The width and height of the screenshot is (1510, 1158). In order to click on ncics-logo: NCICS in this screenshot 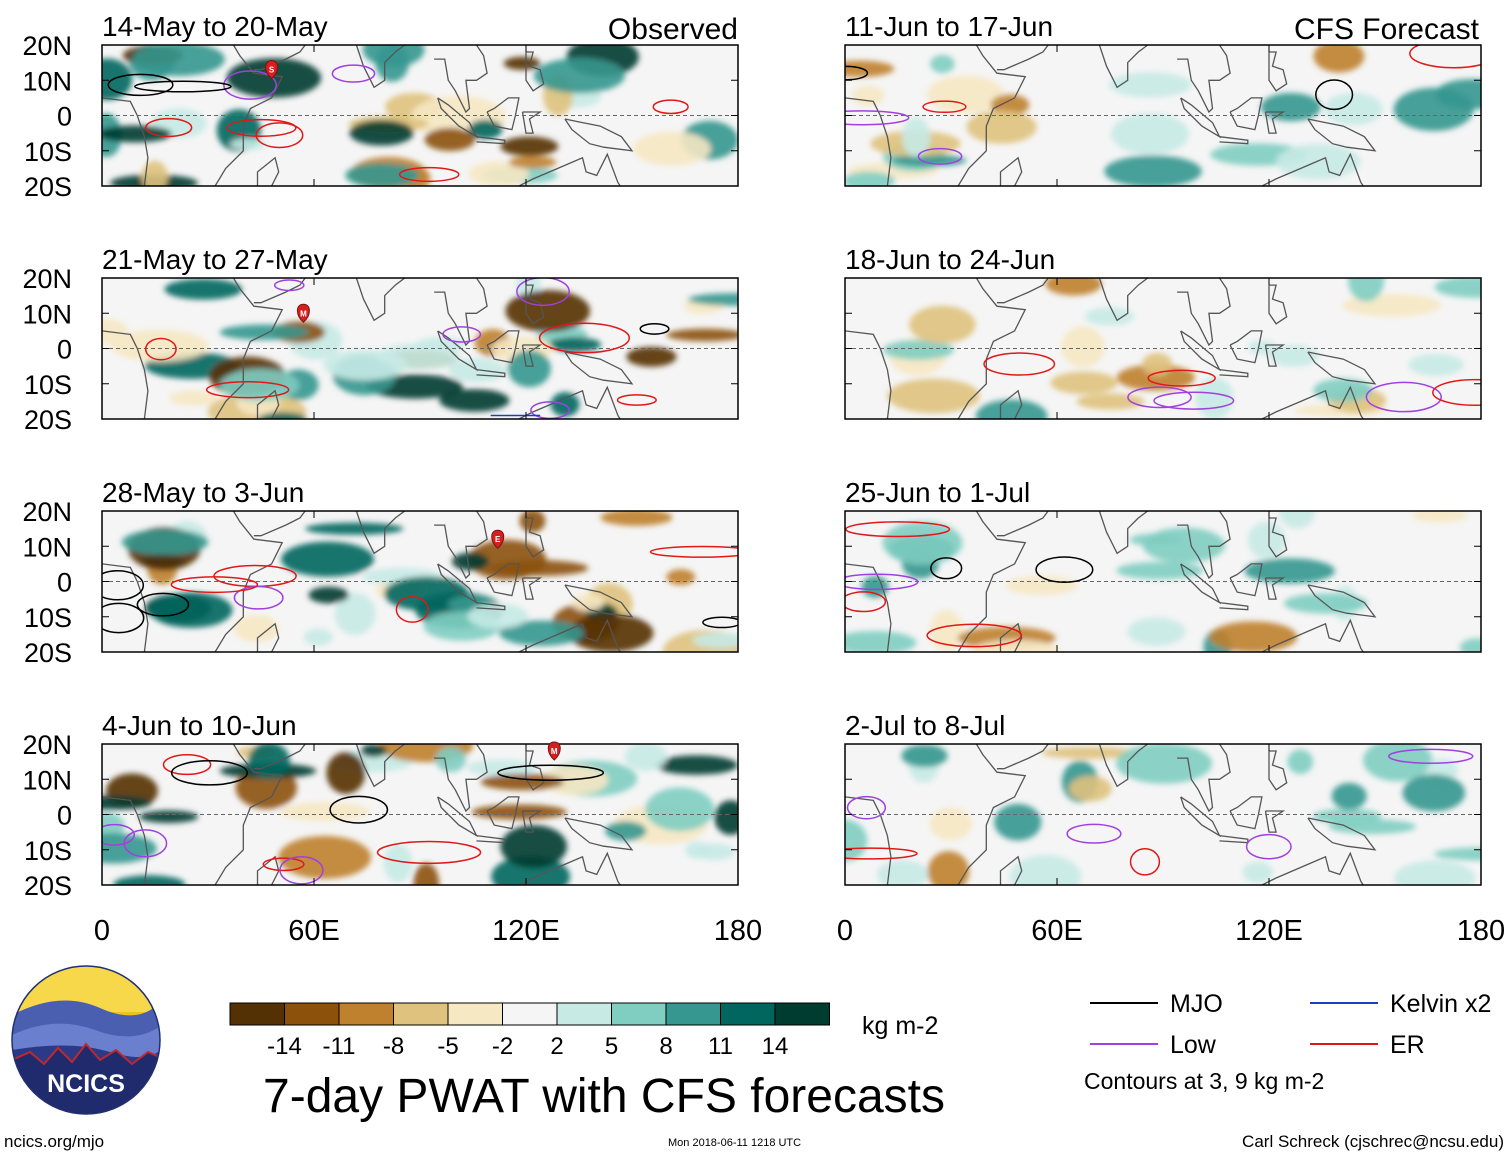, I will do `click(86, 1040)`.